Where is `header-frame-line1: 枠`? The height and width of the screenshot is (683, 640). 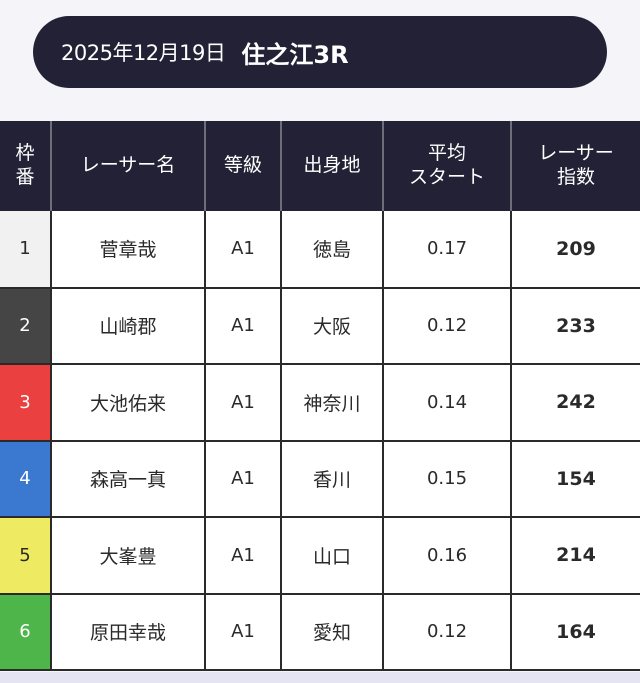
header-frame-line1: 枠 is located at coordinates (25, 153).